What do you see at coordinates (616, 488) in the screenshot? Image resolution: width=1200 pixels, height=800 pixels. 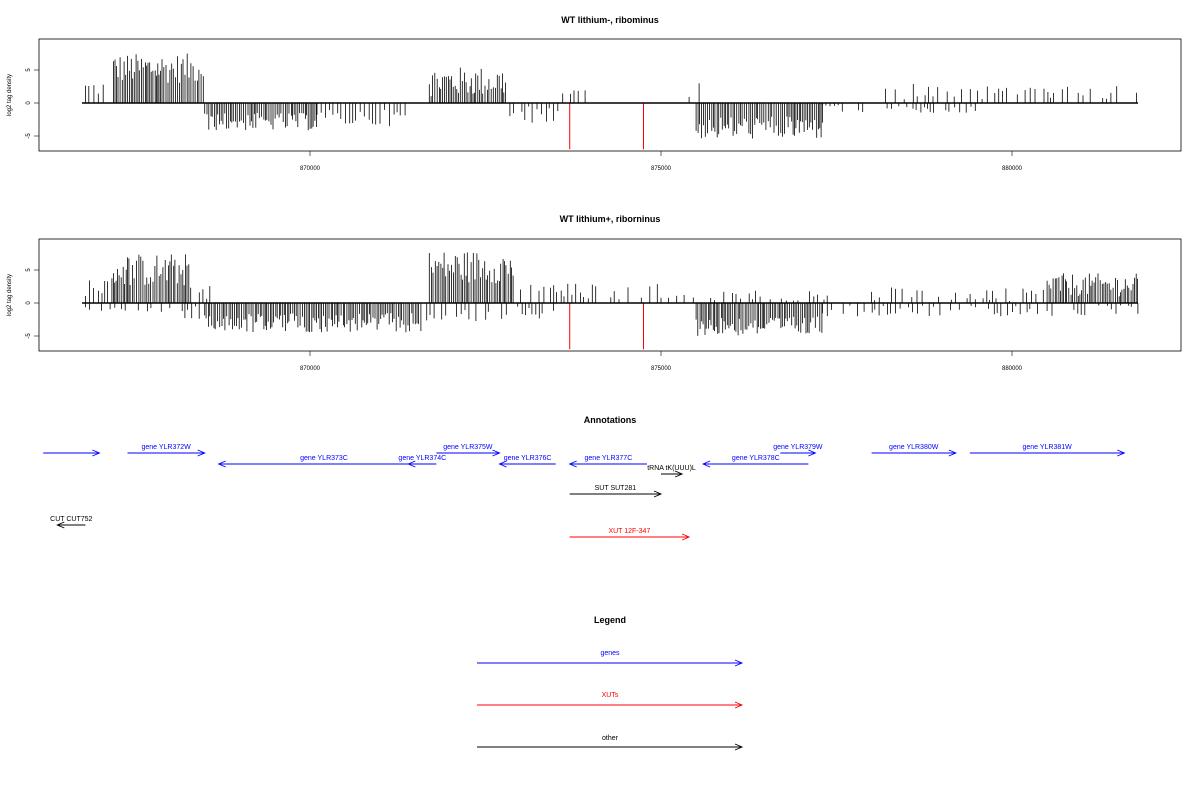 I see `feature-label: SUT SUT281` at bounding box center [616, 488].